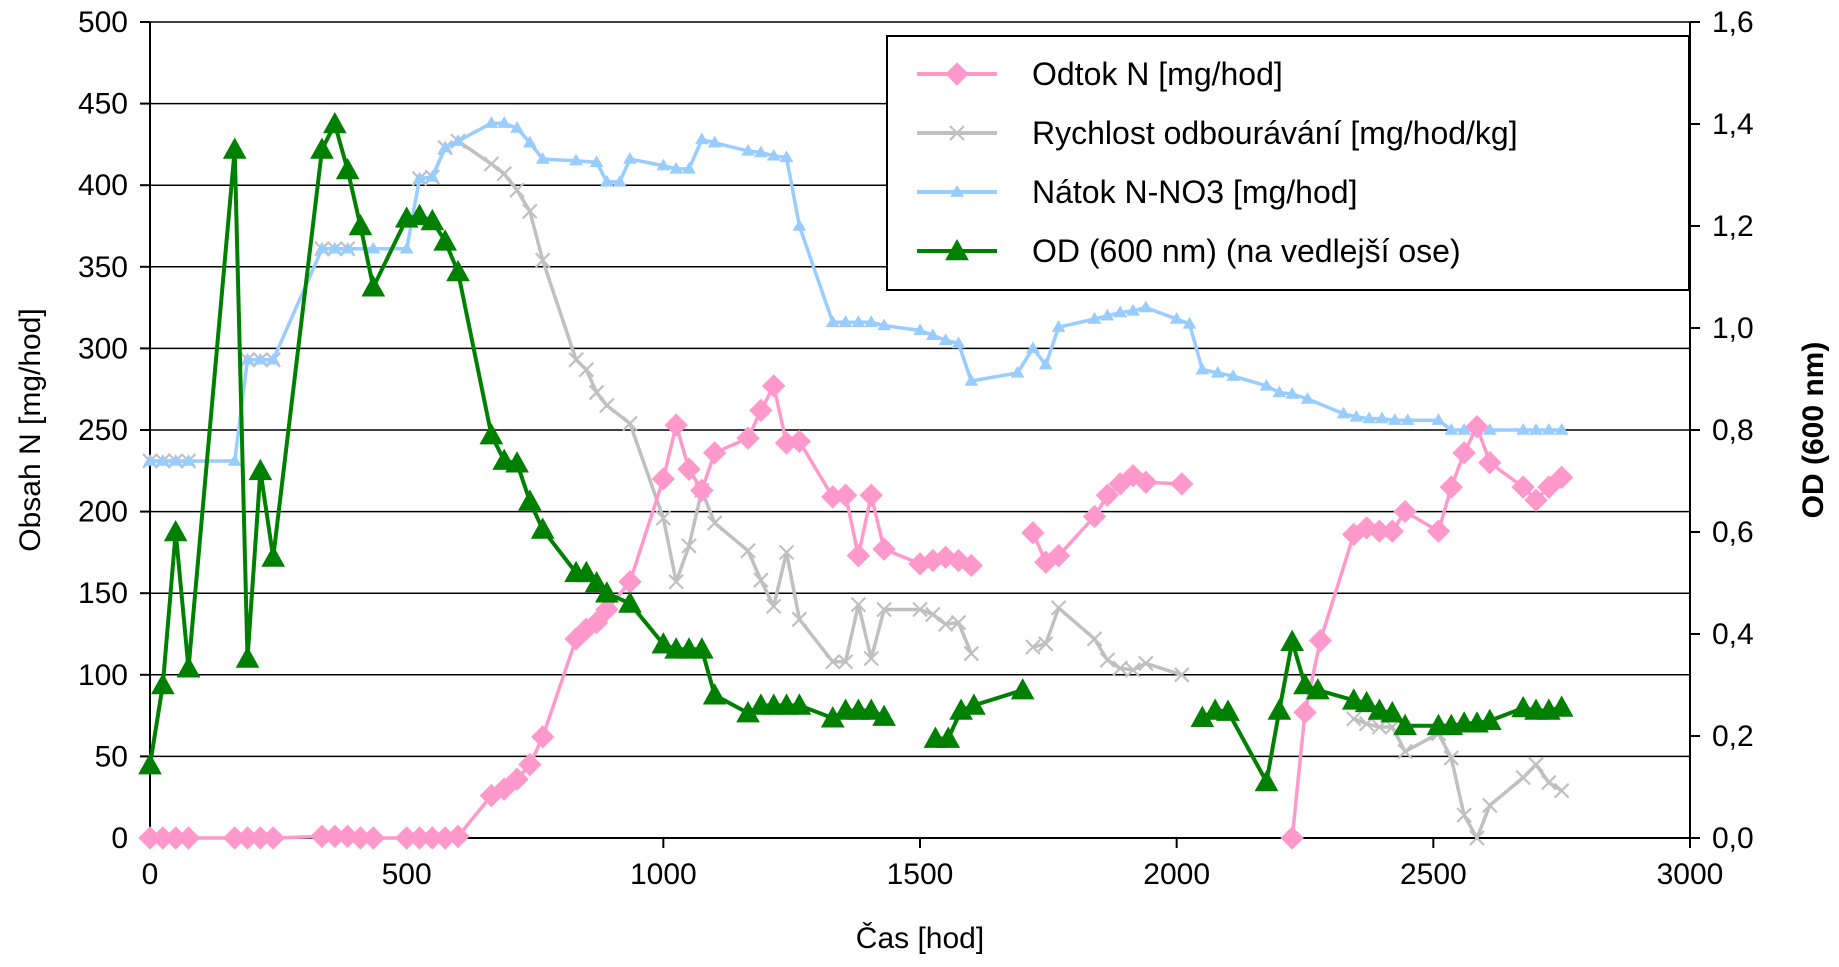 Image resolution: width=1839 pixels, height=967 pixels. Describe the element at coordinates (1733, 430) in the screenshot. I see `y2-tick-label: 0,8` at that location.